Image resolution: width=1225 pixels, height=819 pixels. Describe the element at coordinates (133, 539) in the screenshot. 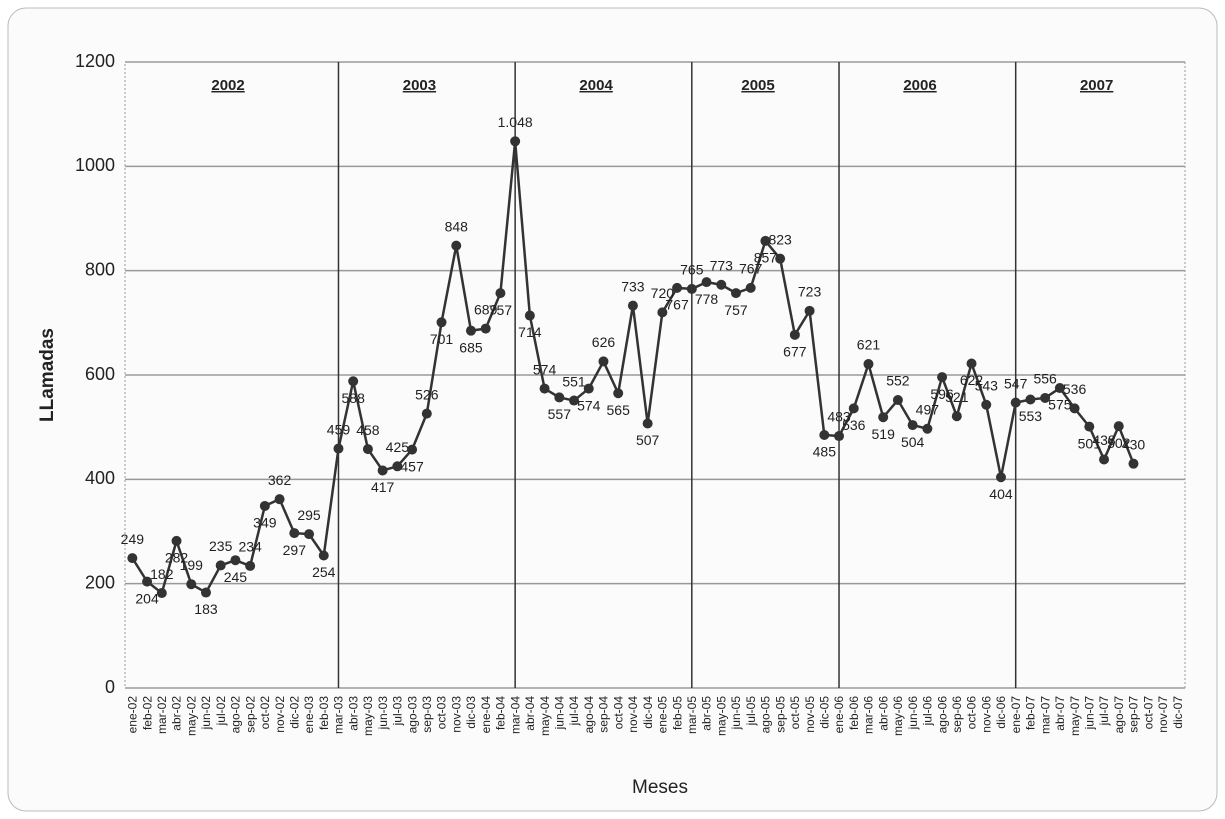

I see `data-label: 249` at that location.